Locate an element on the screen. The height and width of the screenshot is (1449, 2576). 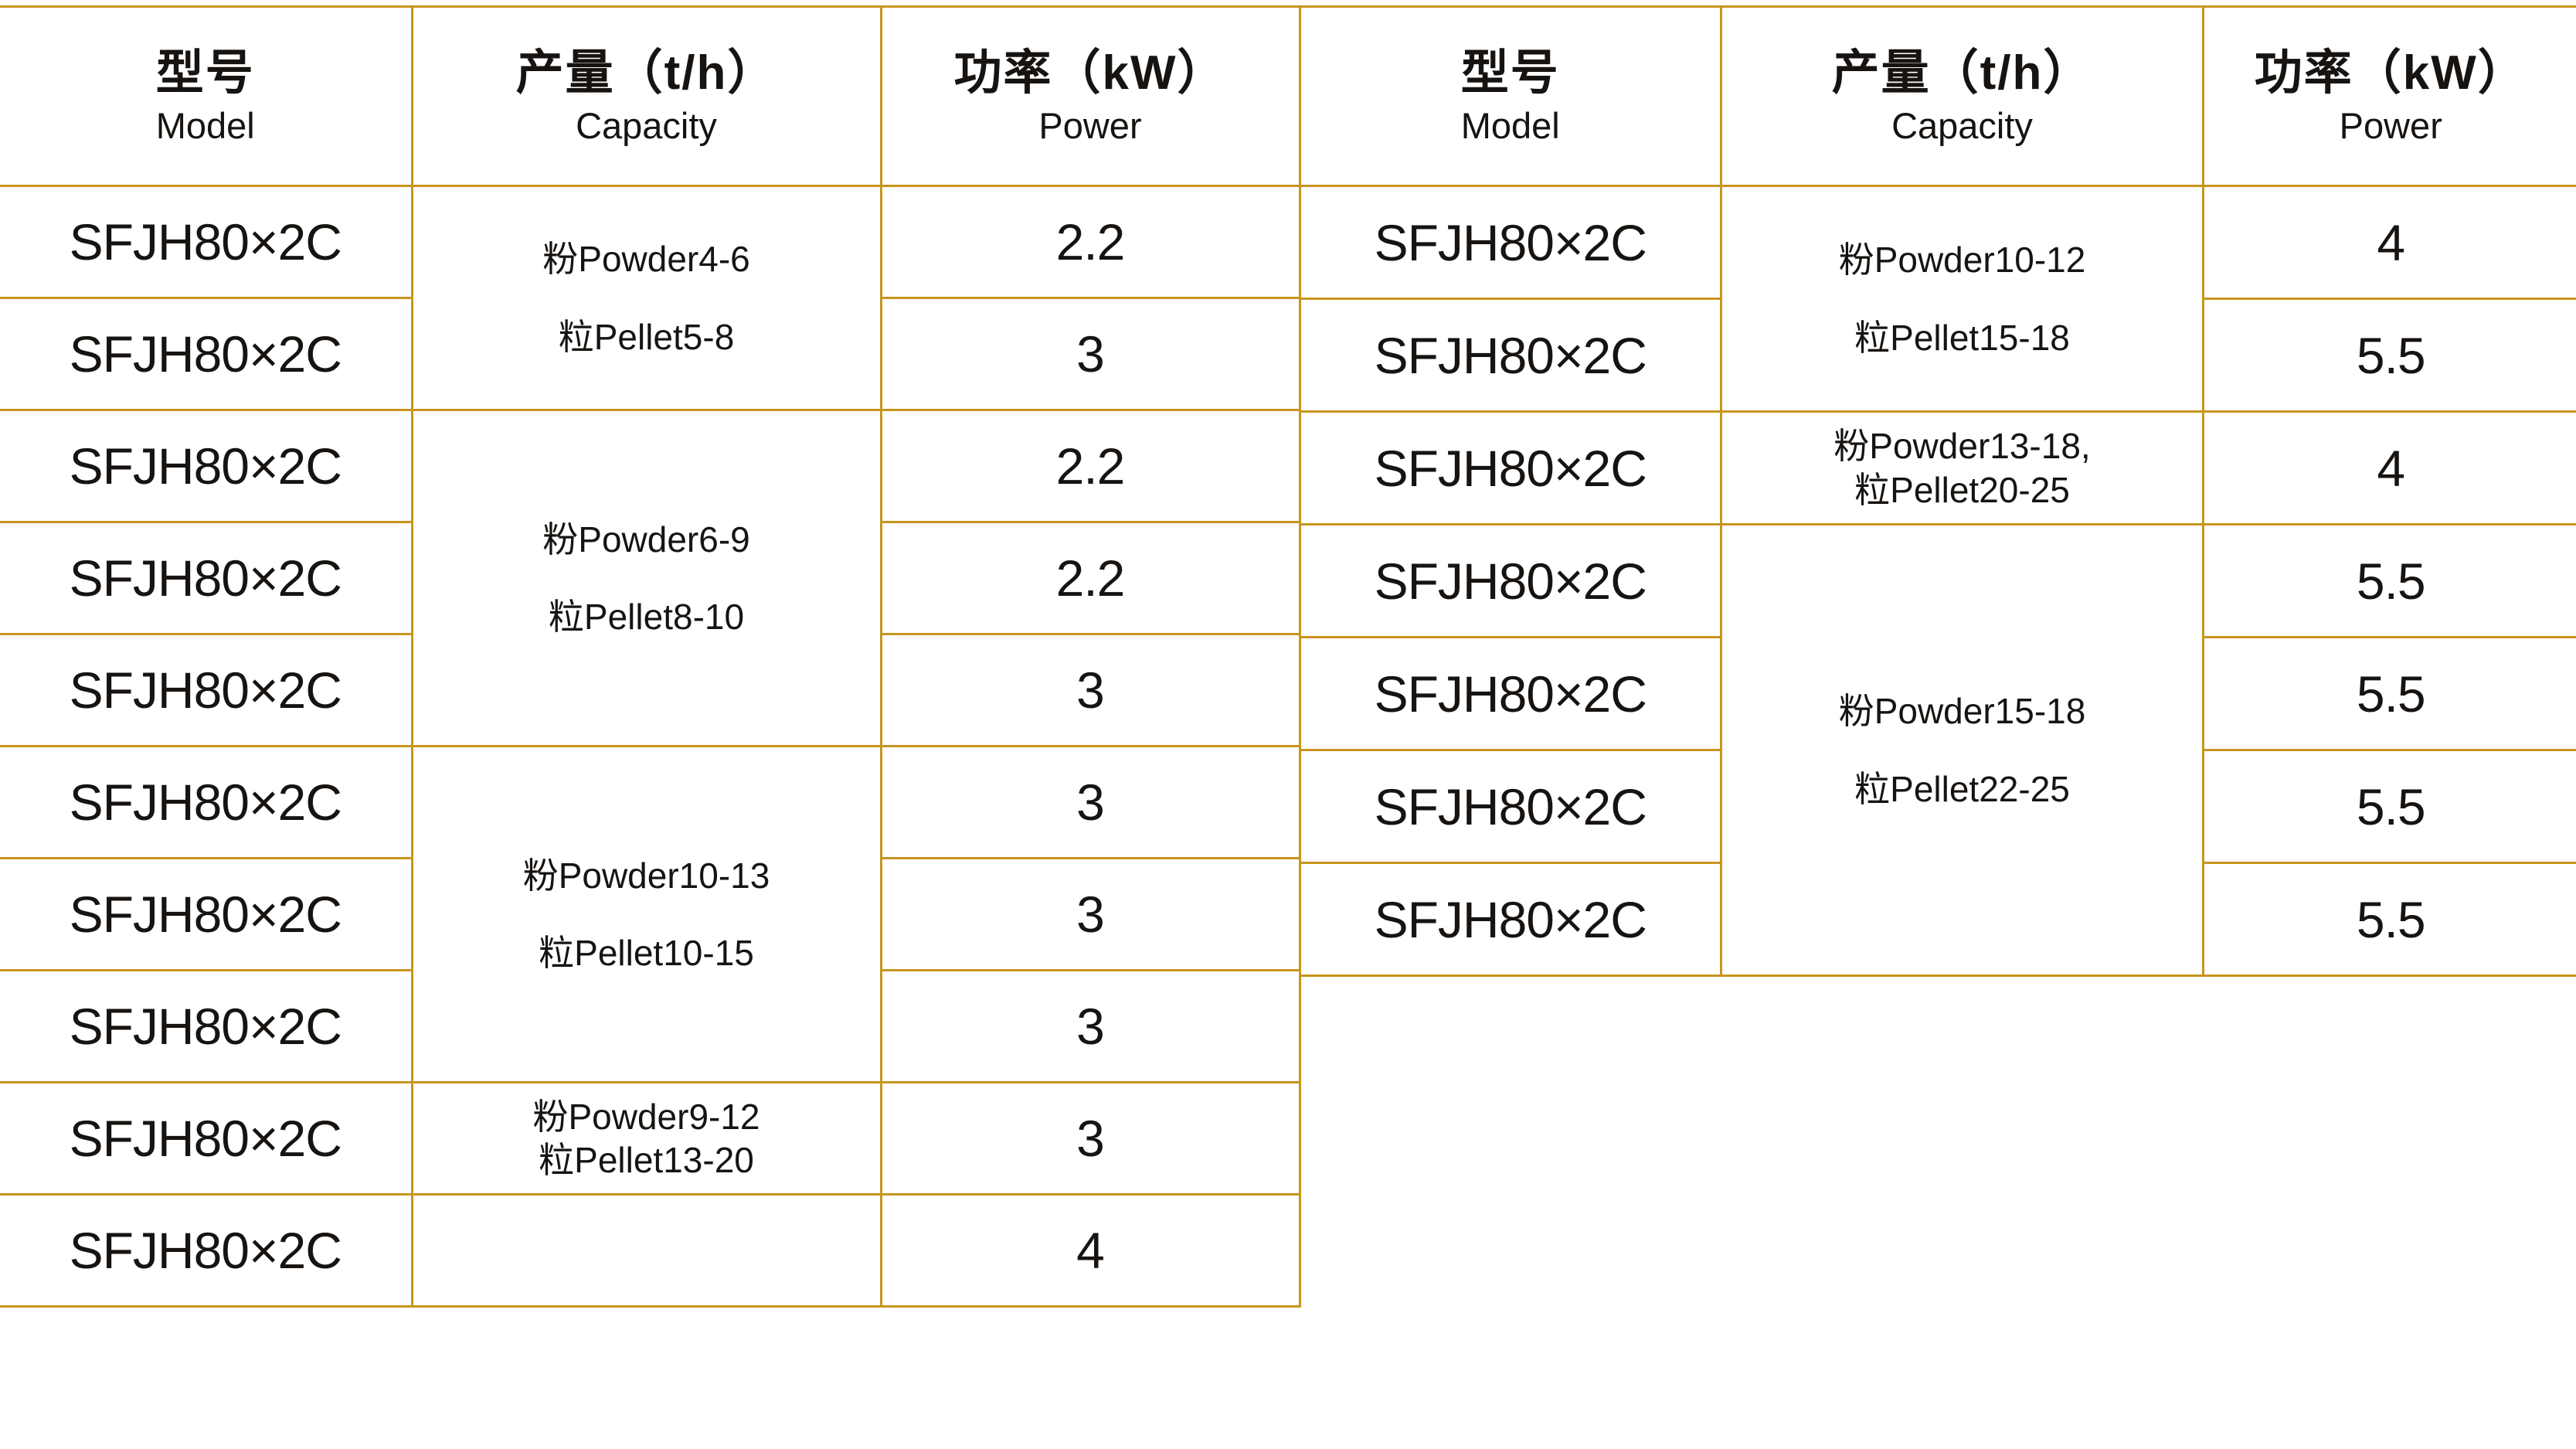
capacity-powder: 粉Powder4-6 is located at coordinates (646, 259).